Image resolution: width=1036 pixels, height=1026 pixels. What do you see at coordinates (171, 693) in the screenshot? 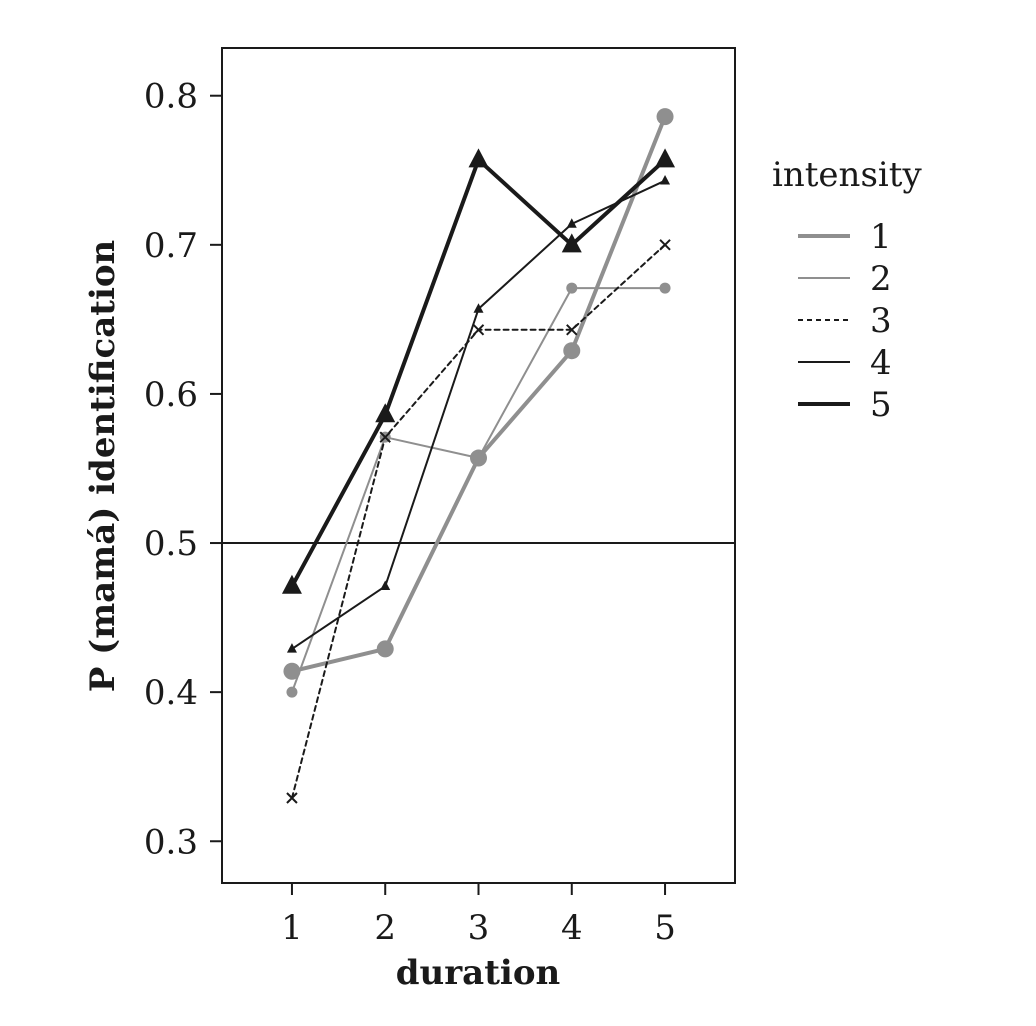
I see `y-tick-label: 0.4` at bounding box center [171, 693].